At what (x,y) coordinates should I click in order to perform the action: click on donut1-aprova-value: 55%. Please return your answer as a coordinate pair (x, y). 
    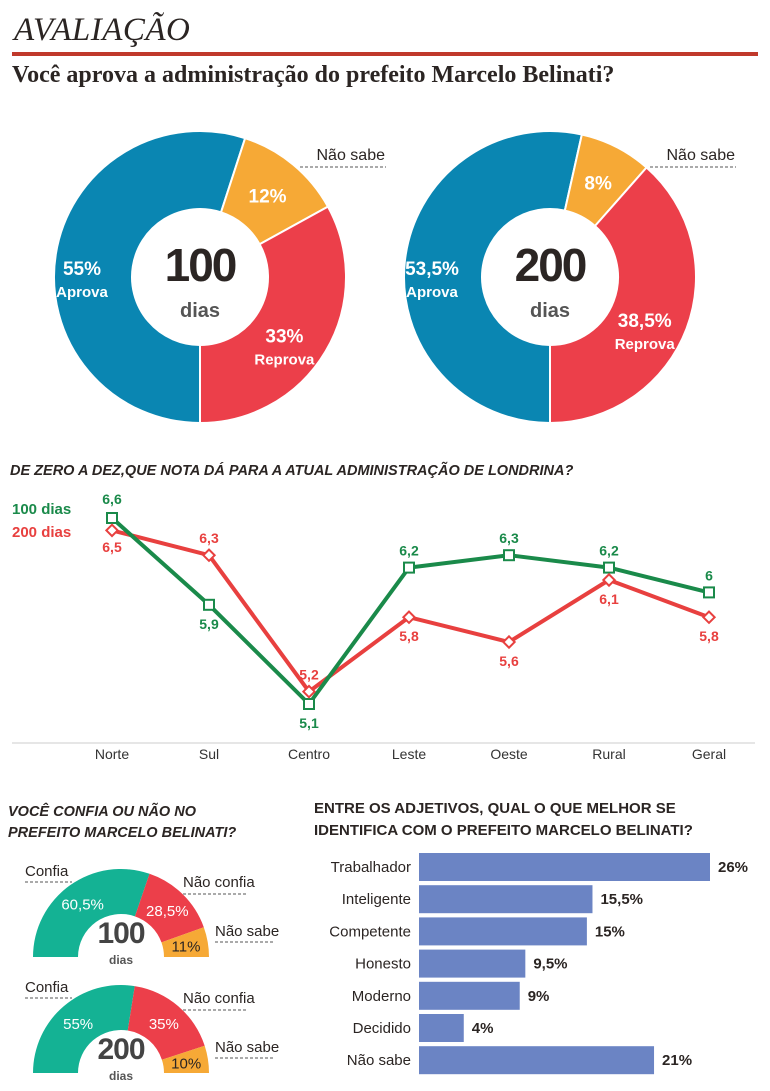
    Looking at the image, I should click on (82, 269).